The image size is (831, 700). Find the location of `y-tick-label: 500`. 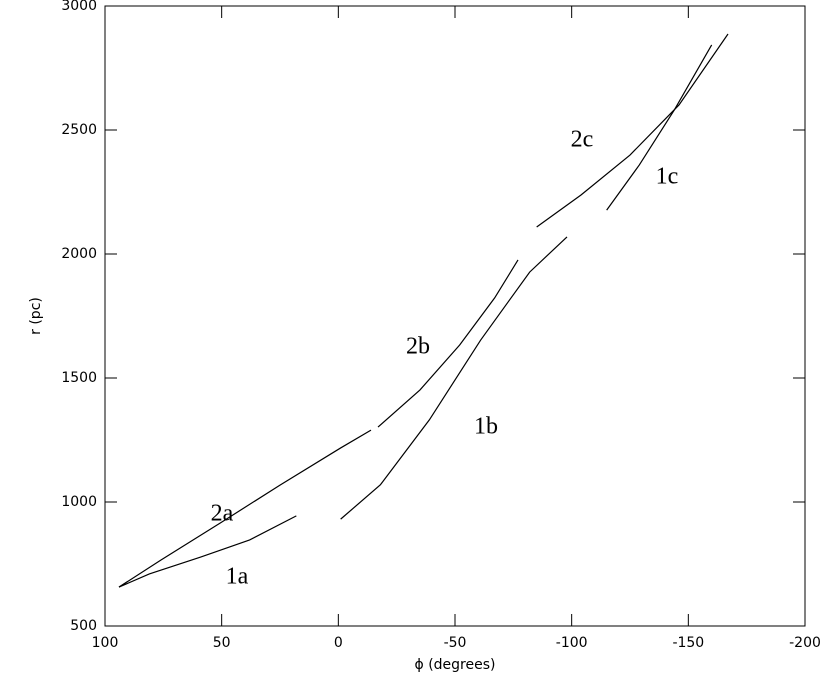

y-tick-label: 500 is located at coordinates (83, 626).